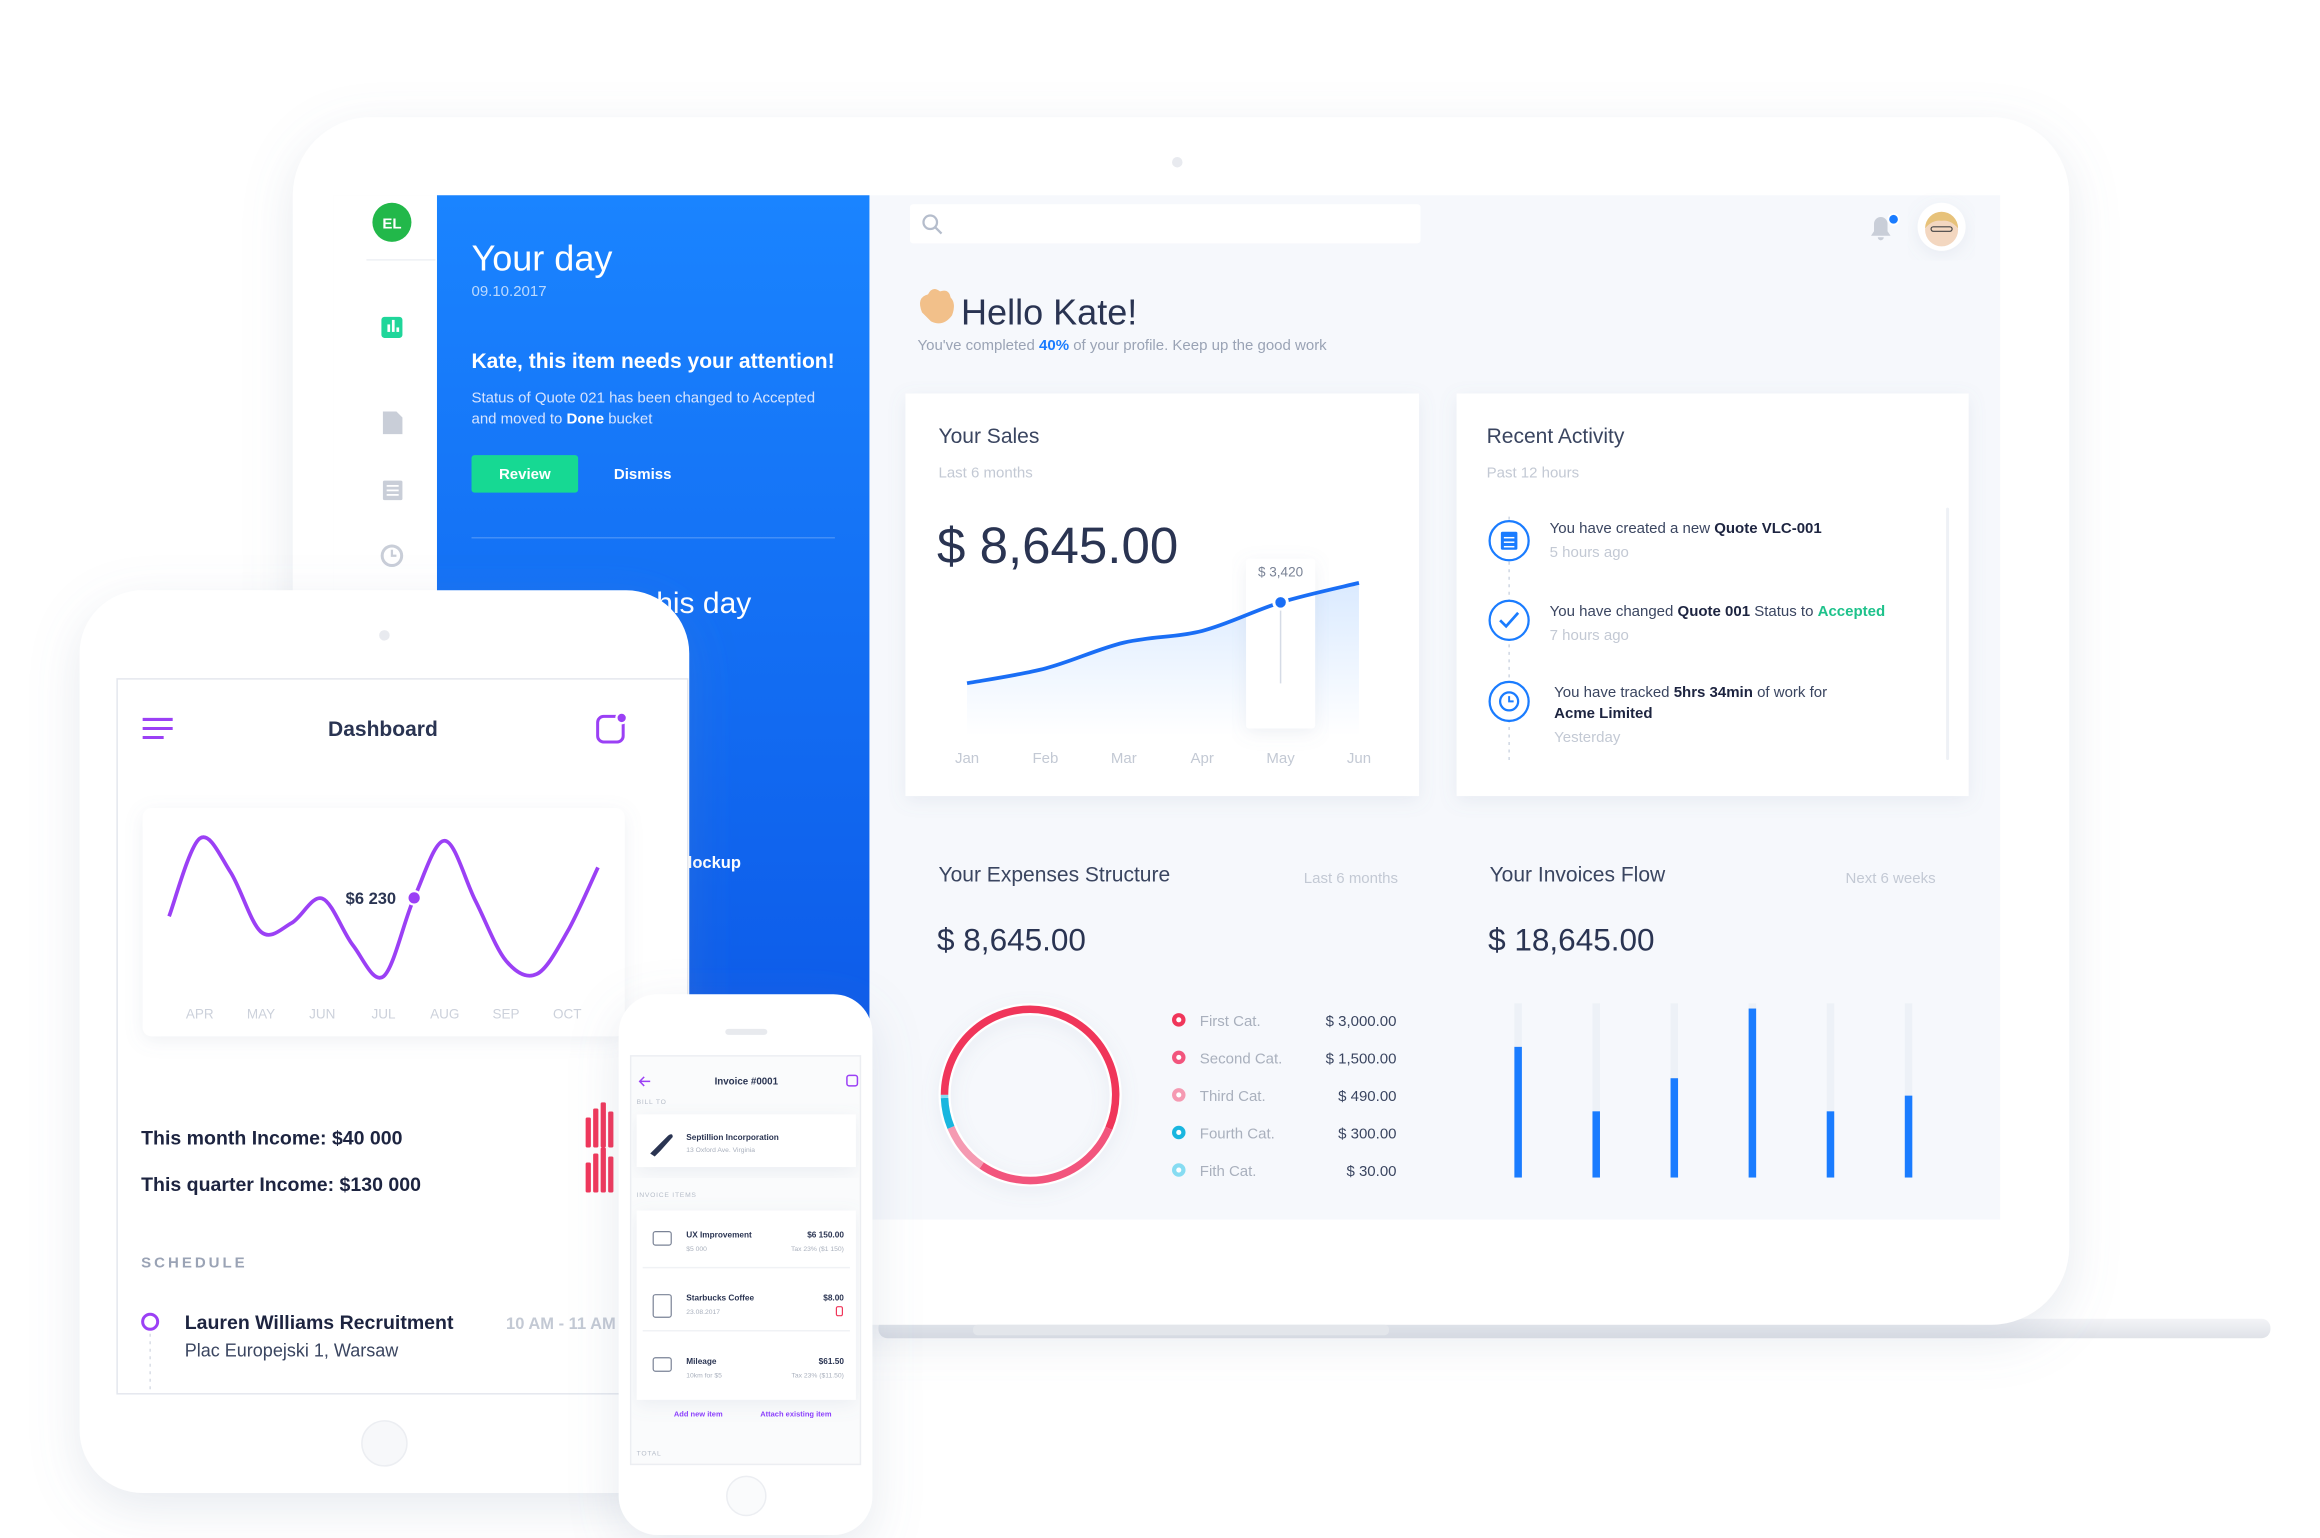  Describe the element at coordinates (644, 1081) in the screenshot. I see `back-arrow` at that location.